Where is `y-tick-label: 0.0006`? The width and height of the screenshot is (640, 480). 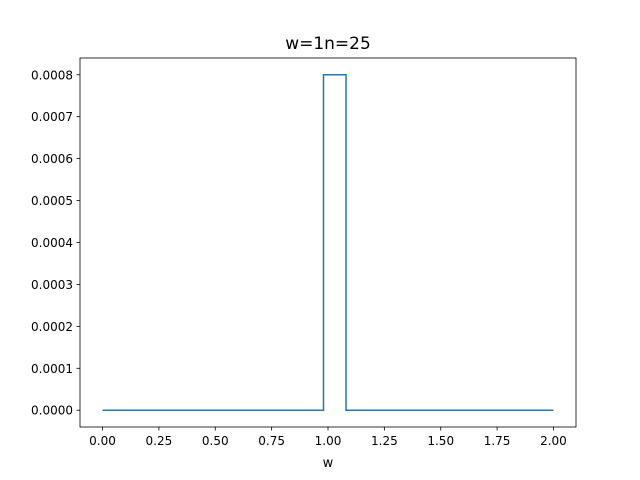
y-tick-label: 0.0006 is located at coordinates (52, 159).